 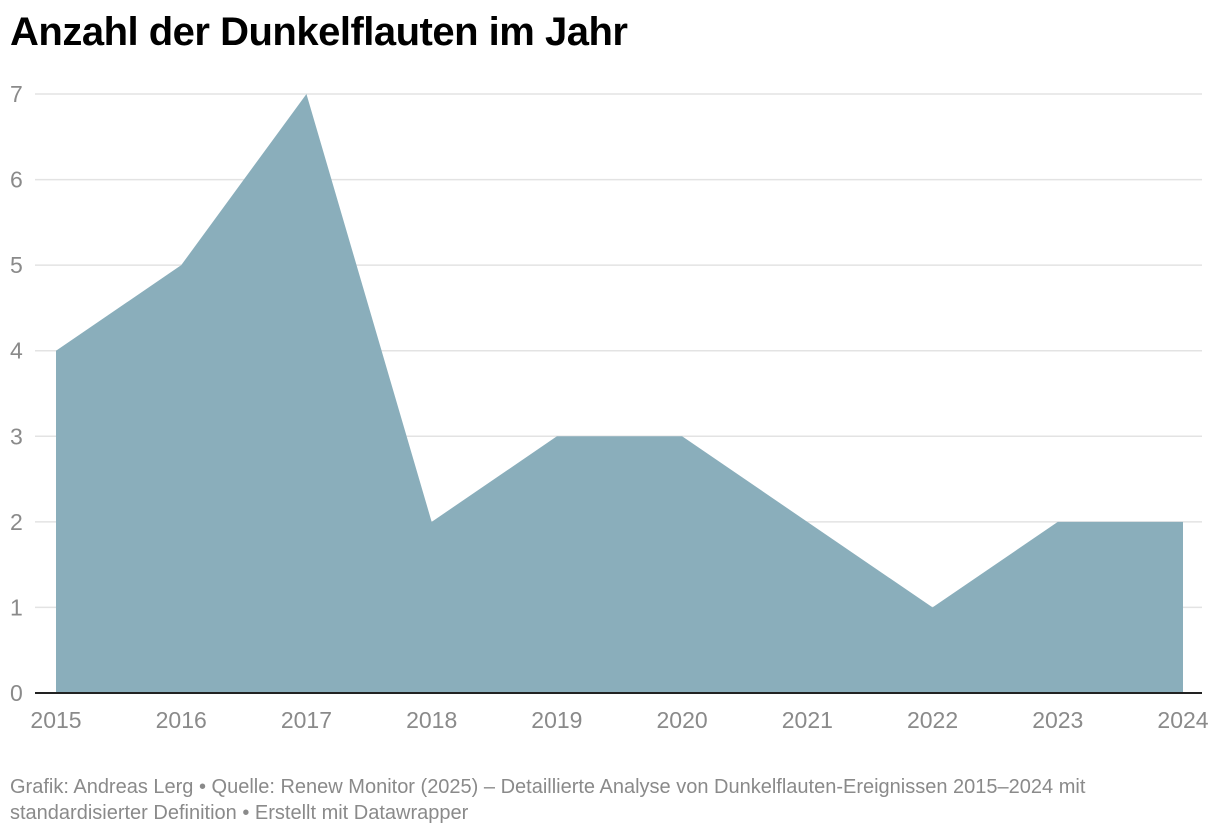 I want to click on y-tick-label-1: 1, so click(x=16, y=607).